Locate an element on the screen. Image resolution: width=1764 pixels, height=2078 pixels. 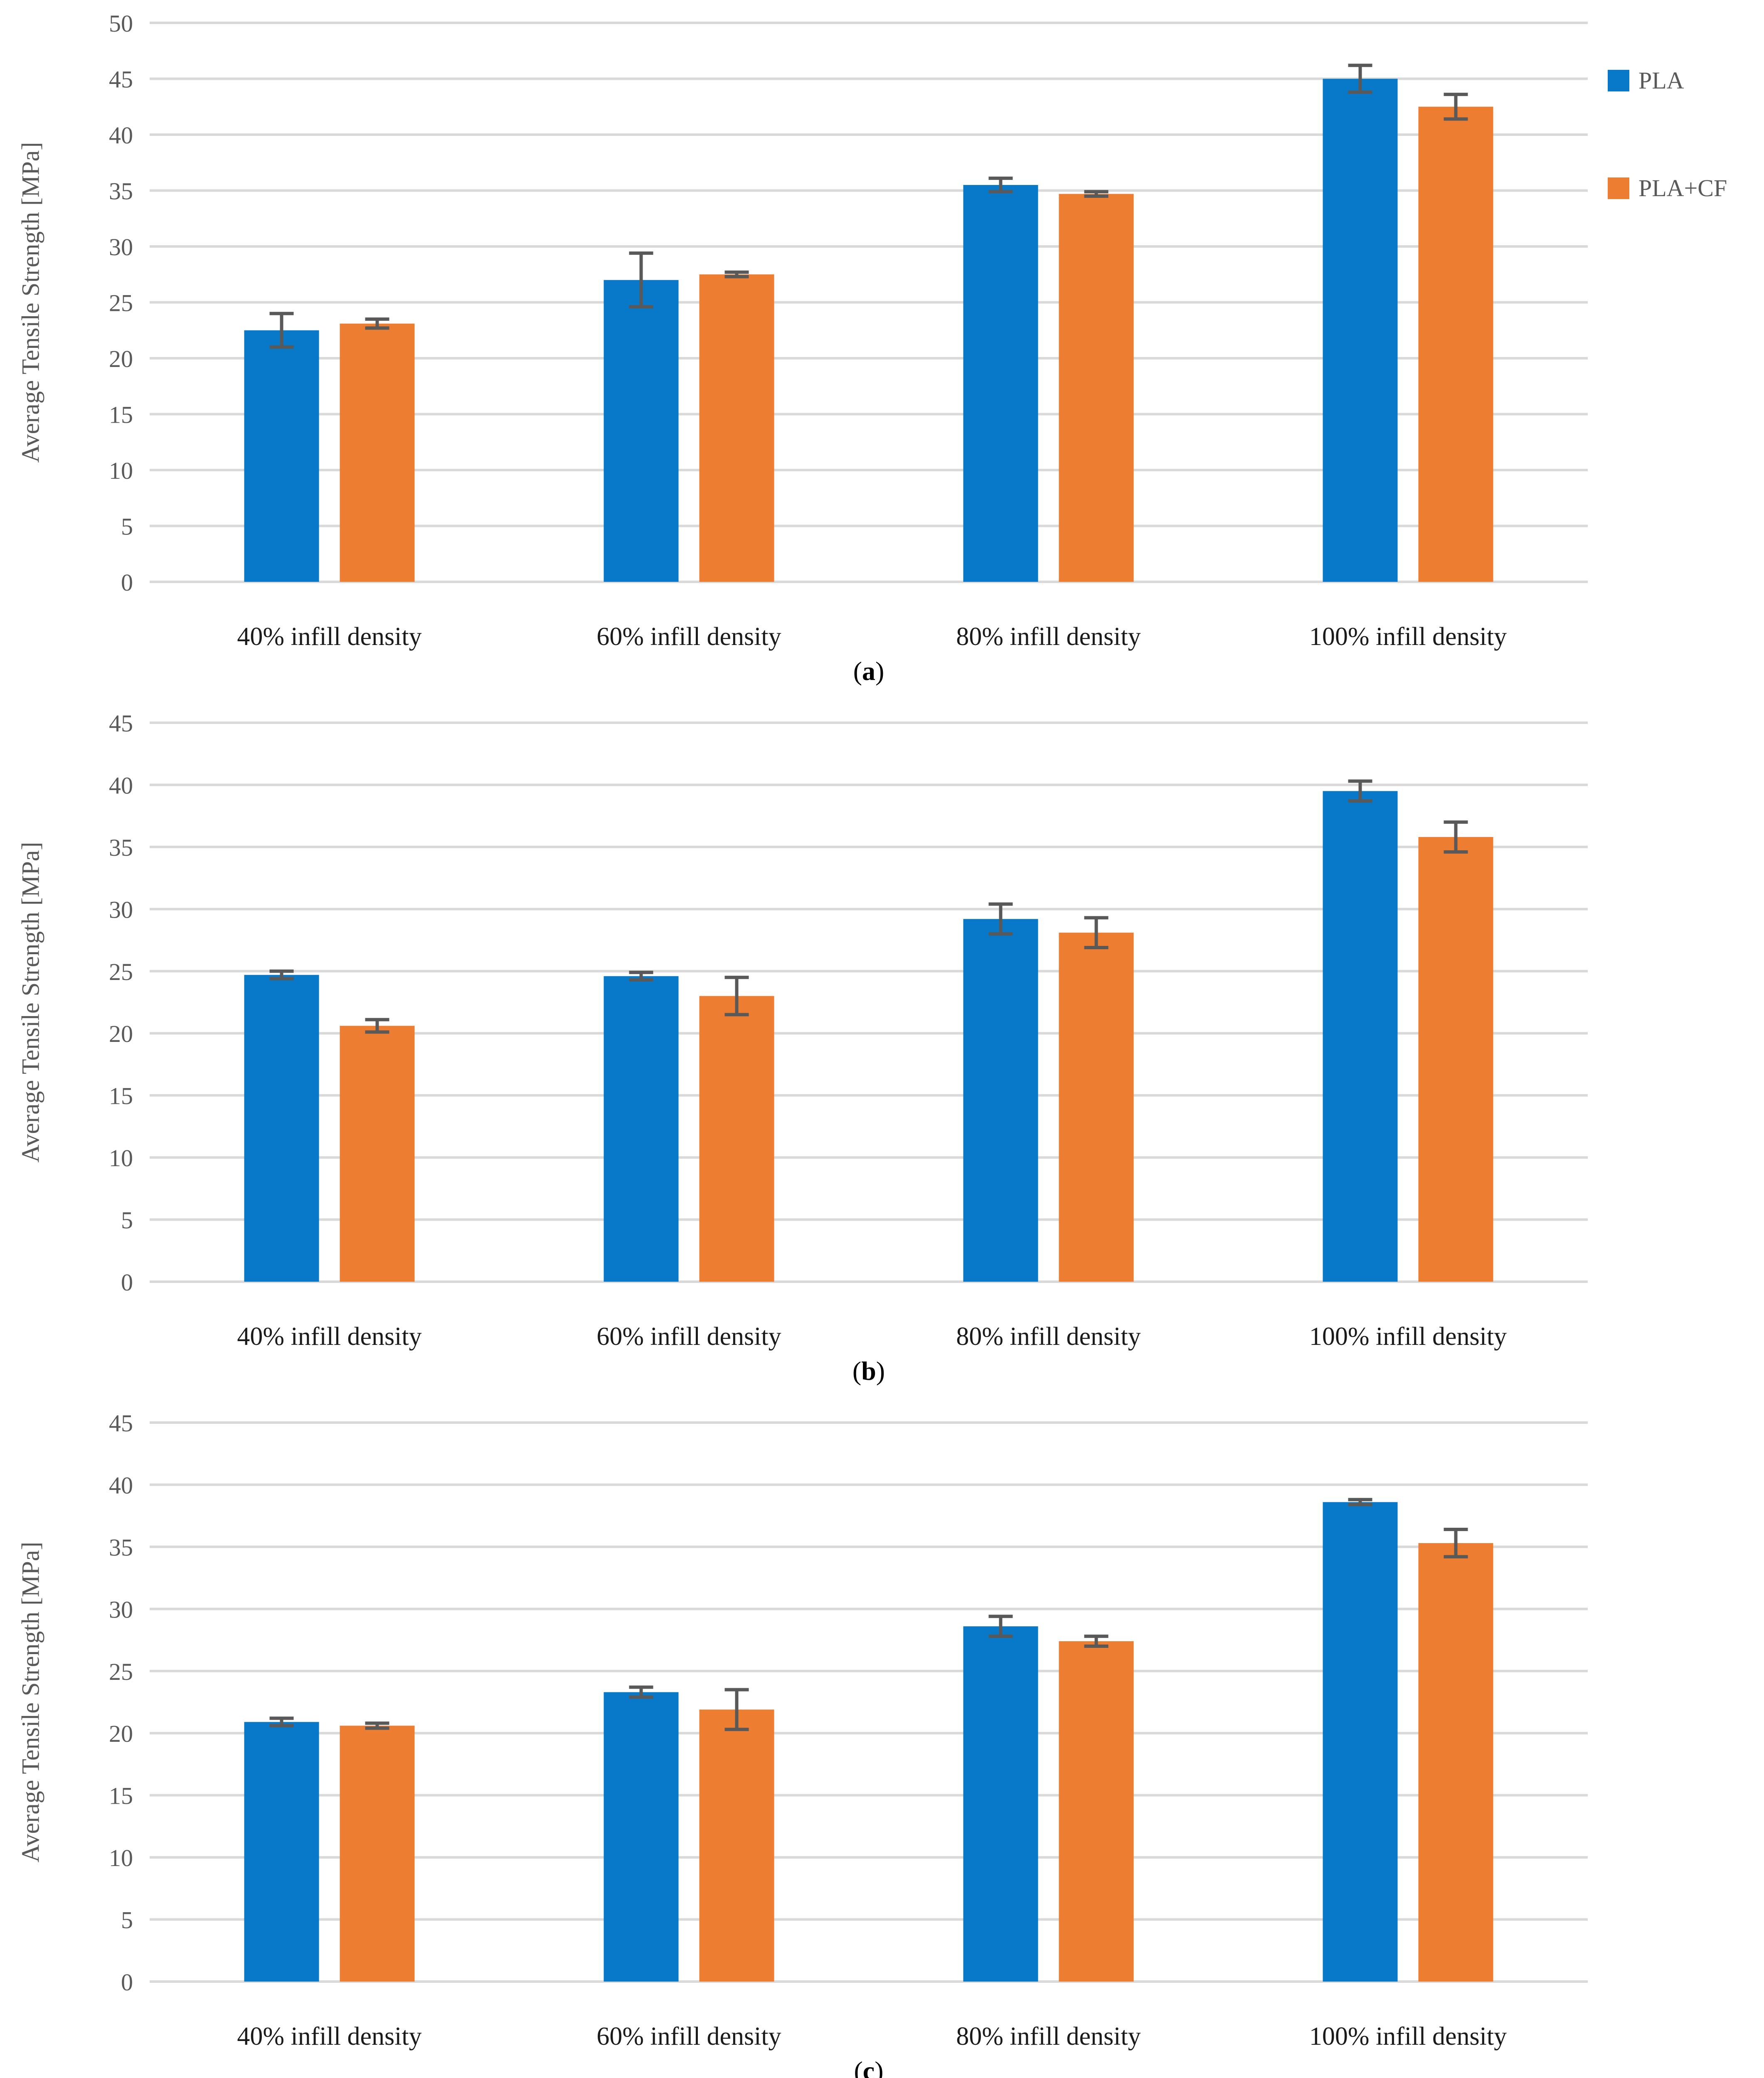
caption-letter: c is located at coordinates (869, 2067).